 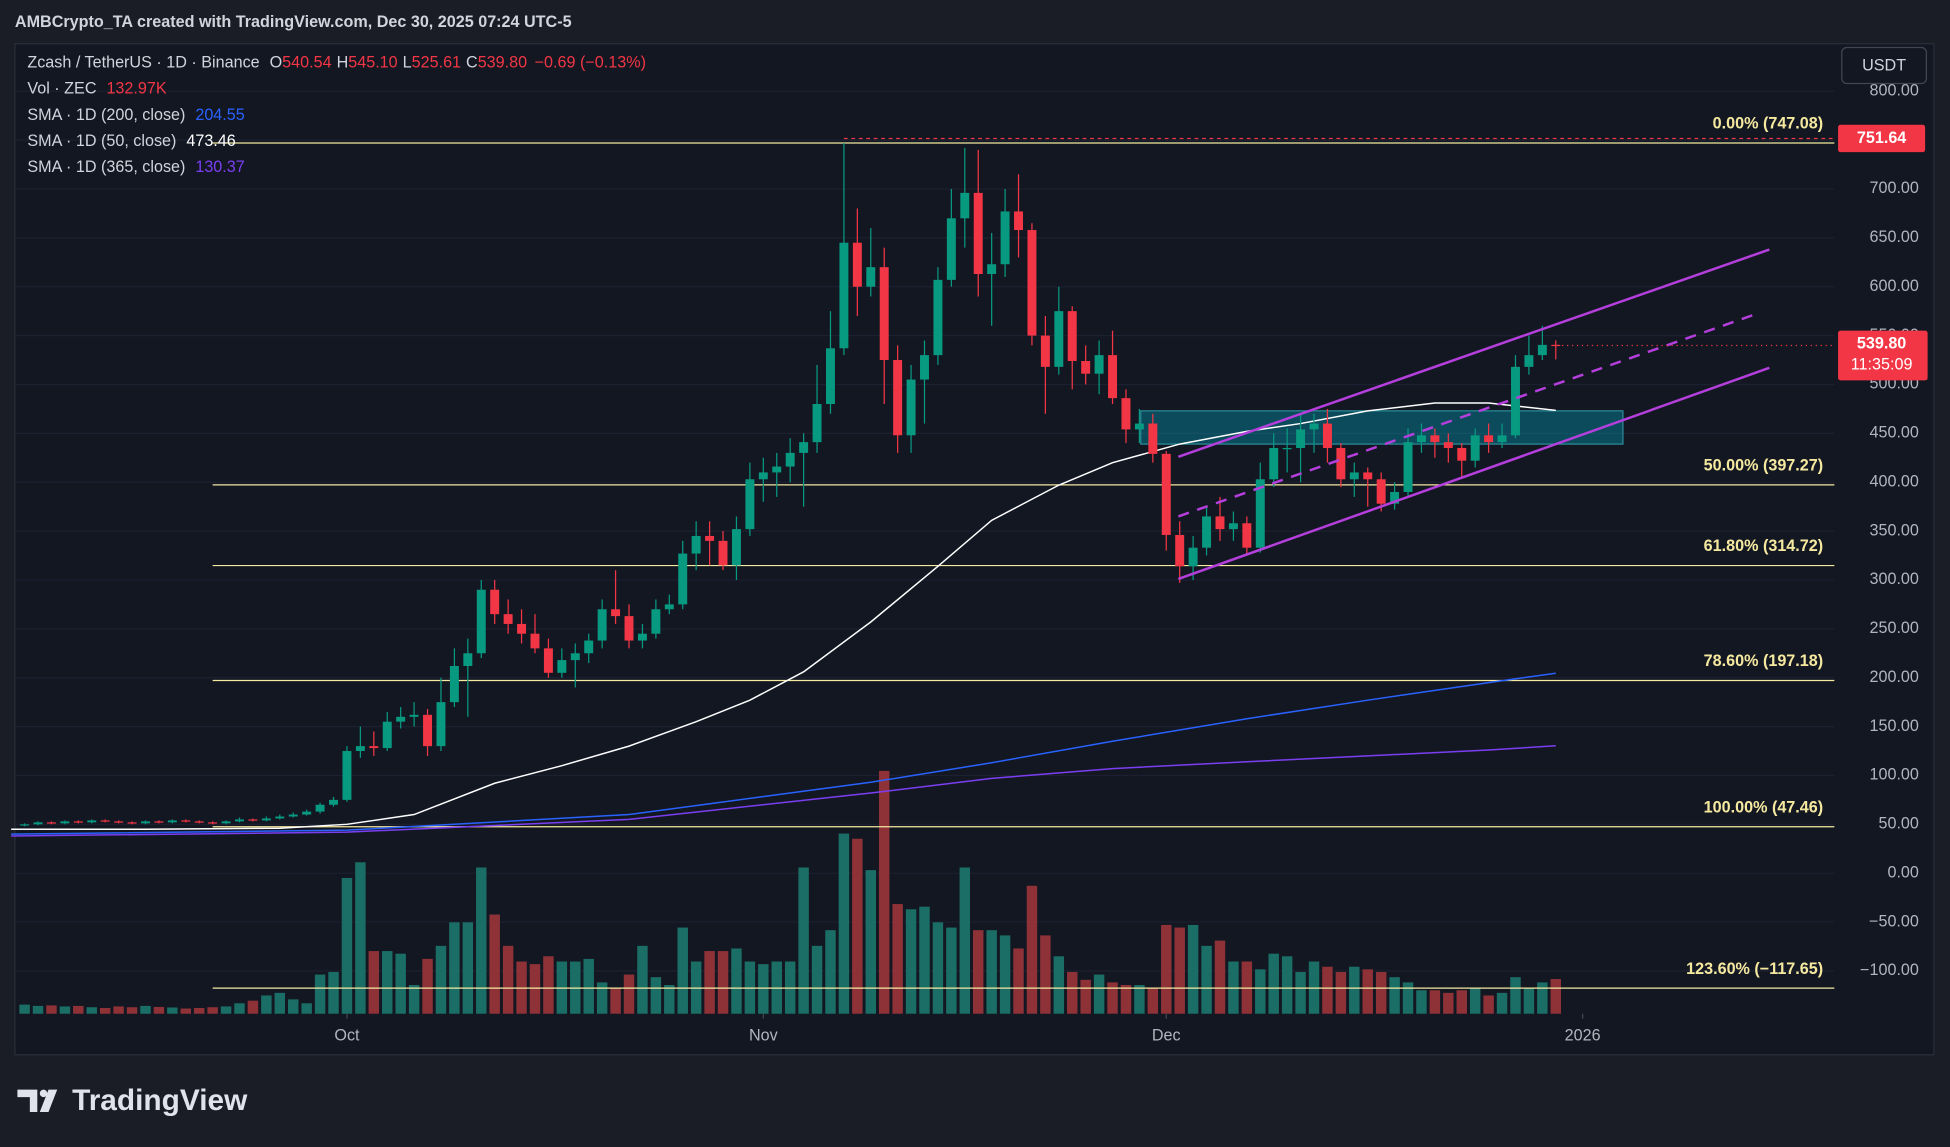 I want to click on currency: USDT, so click(x=1884, y=65).